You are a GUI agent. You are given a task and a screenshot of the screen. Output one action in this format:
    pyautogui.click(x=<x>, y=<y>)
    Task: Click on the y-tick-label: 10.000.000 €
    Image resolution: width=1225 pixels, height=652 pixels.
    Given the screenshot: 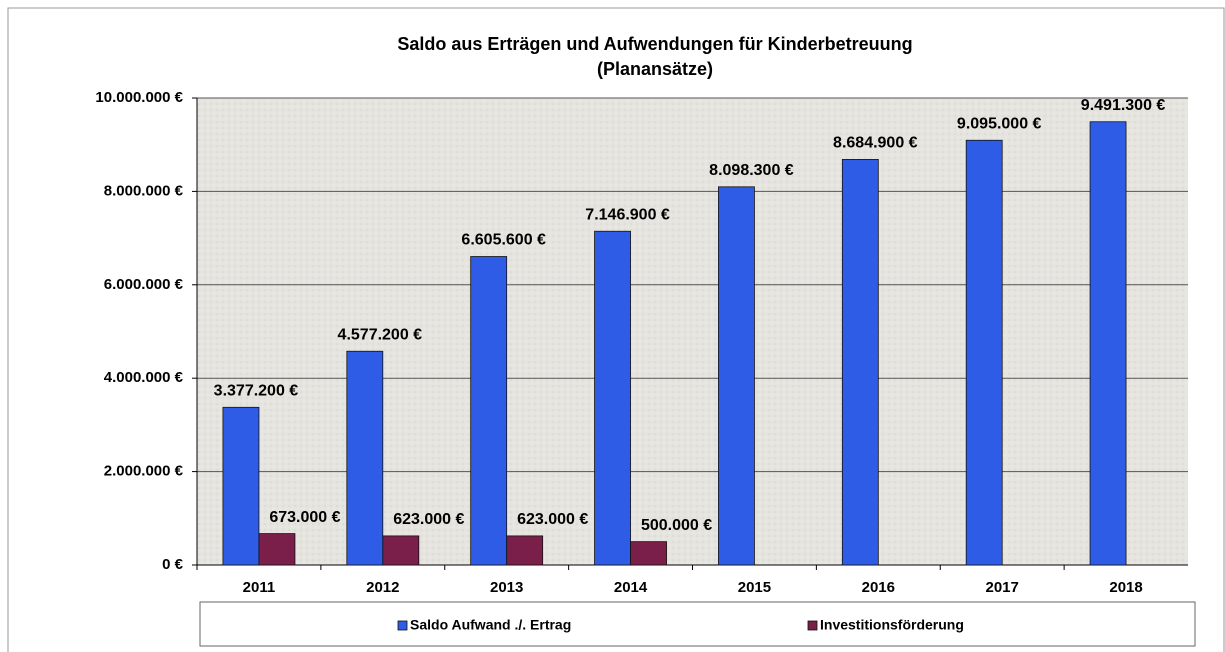 What is the action you would take?
    pyautogui.click(x=139, y=97)
    